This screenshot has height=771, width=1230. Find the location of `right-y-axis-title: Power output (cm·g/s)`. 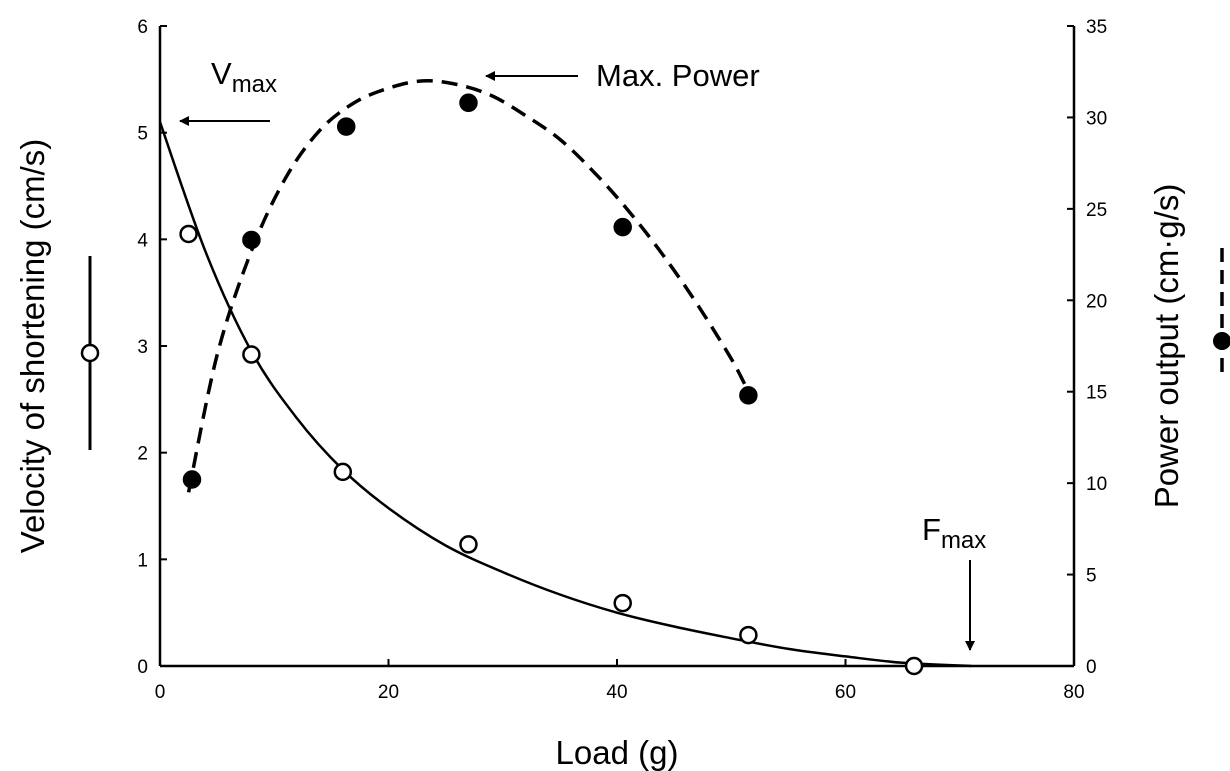

right-y-axis-title: Power output (cm·g/s) is located at coordinates (1166, 346).